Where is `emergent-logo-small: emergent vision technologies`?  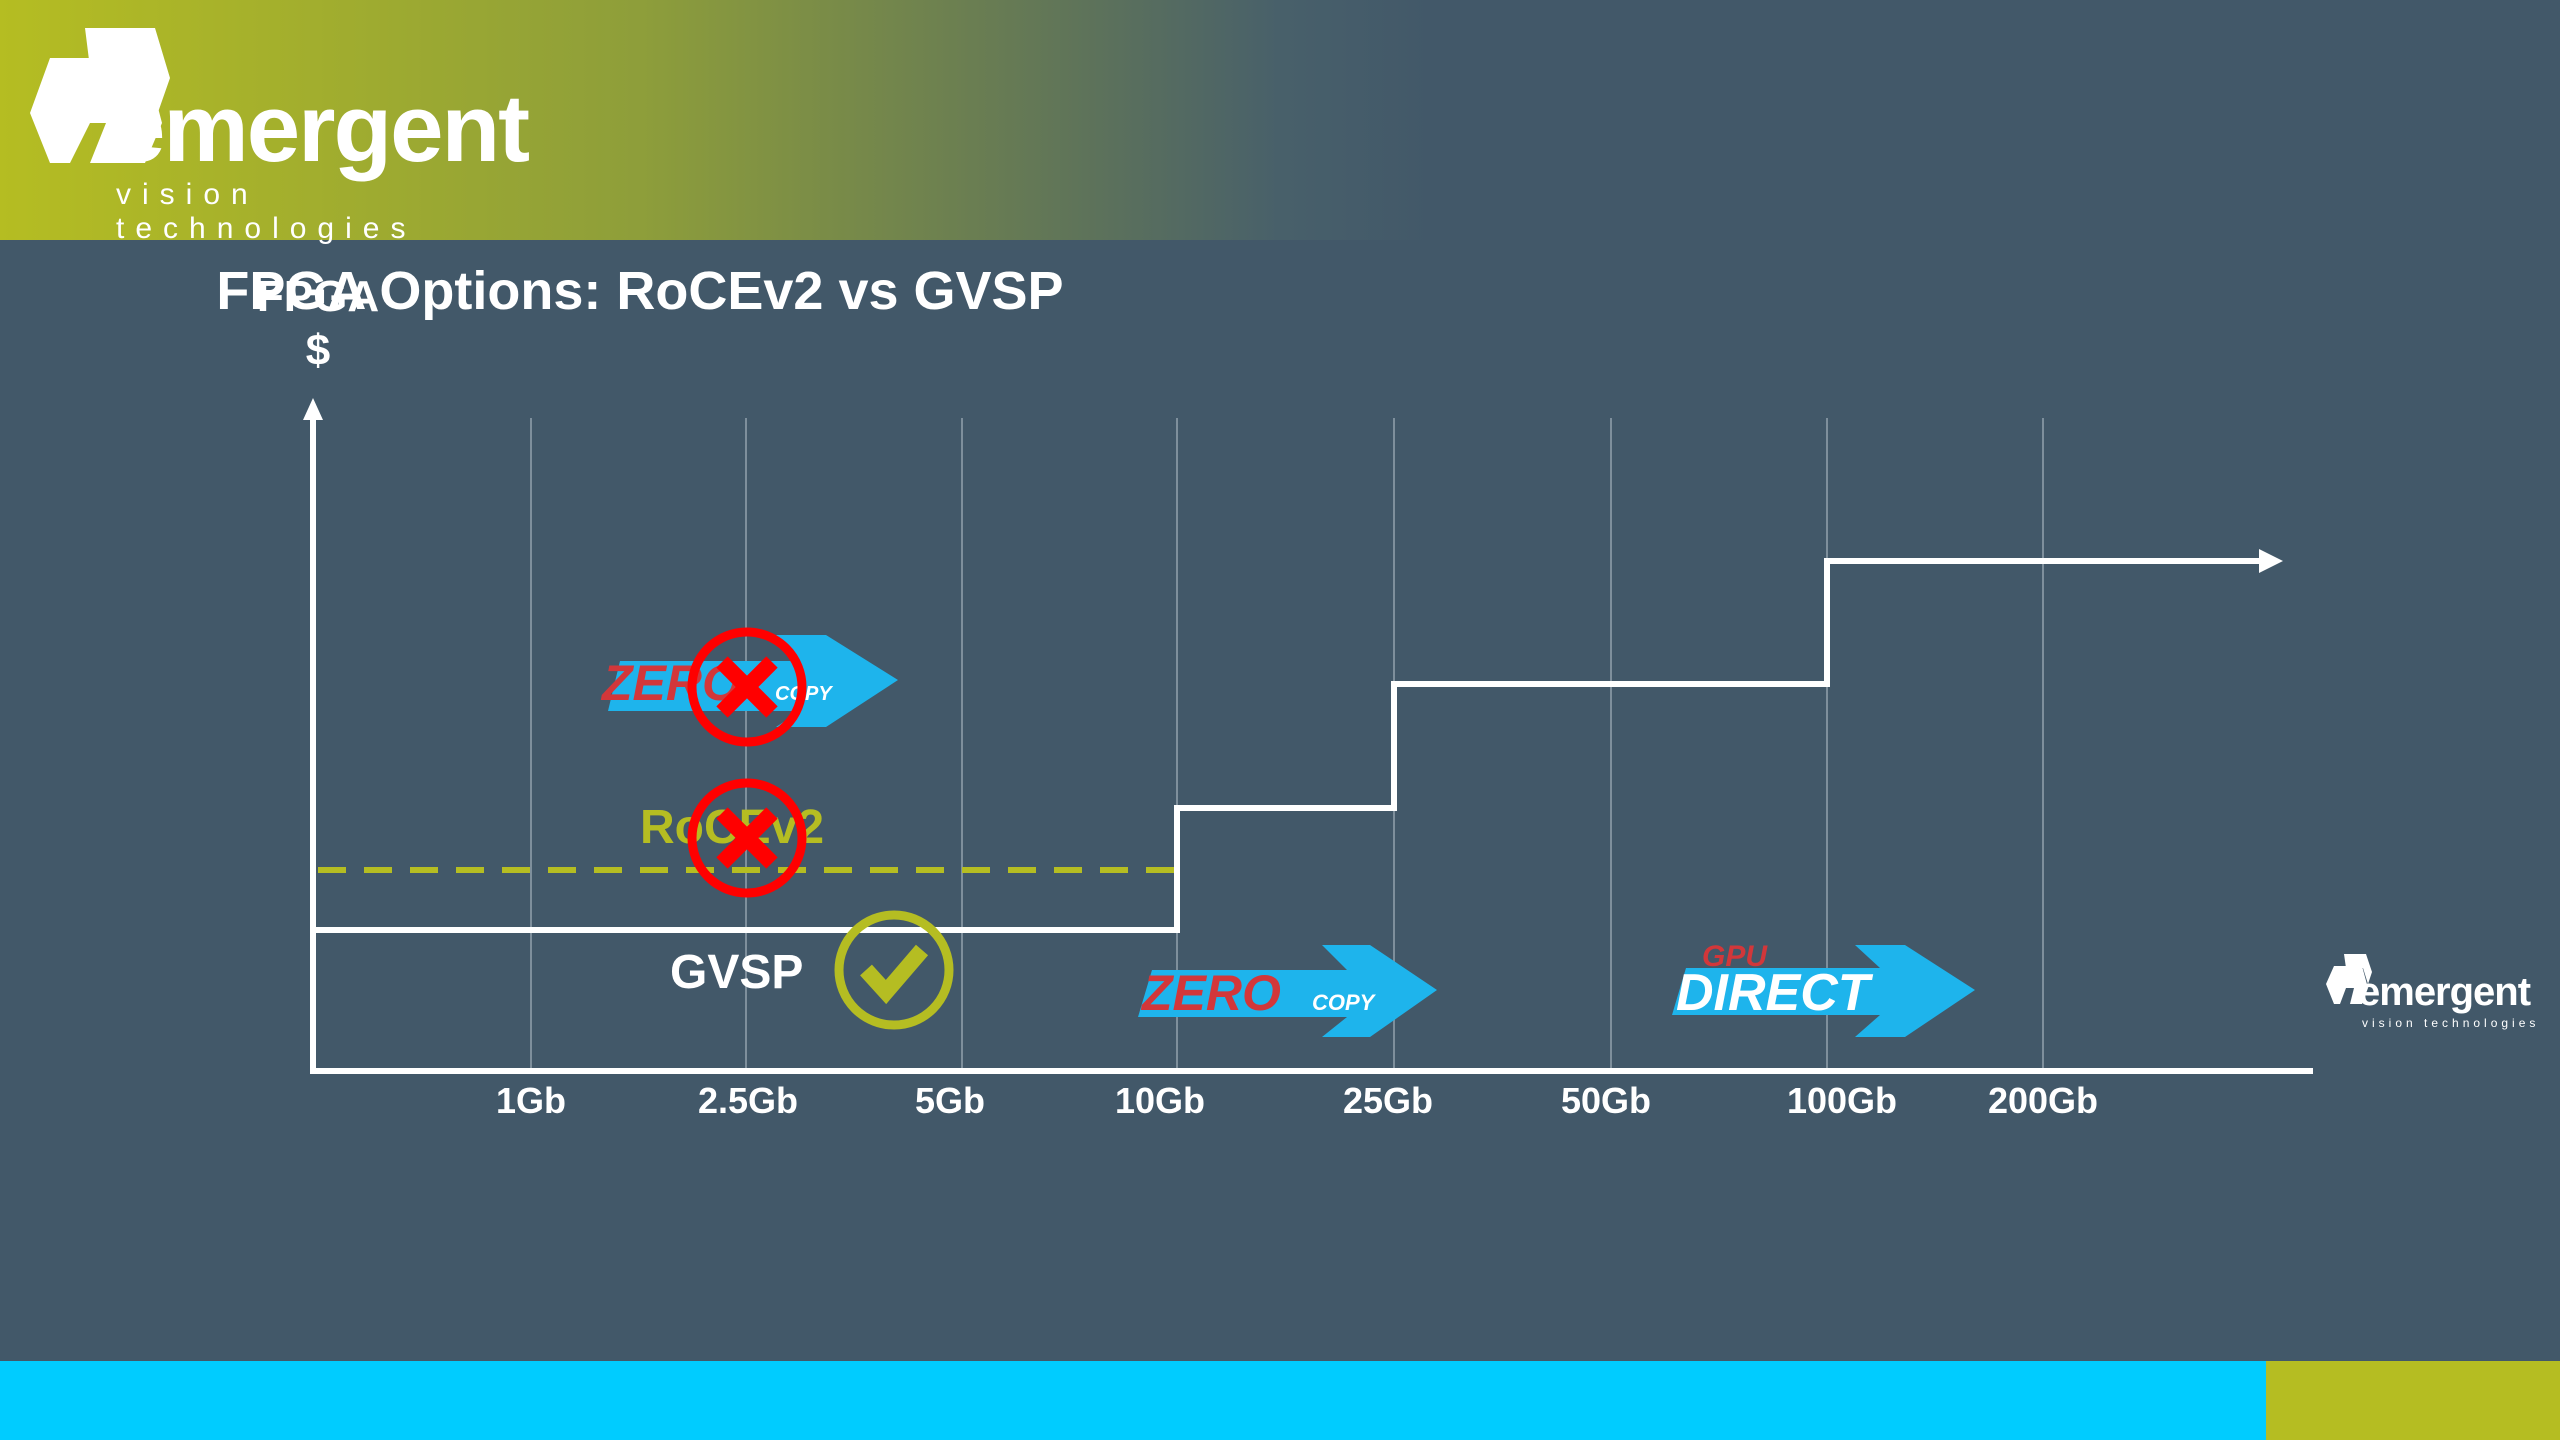
emergent-logo-small: emergent vision technologies is located at coordinates (2441, 995).